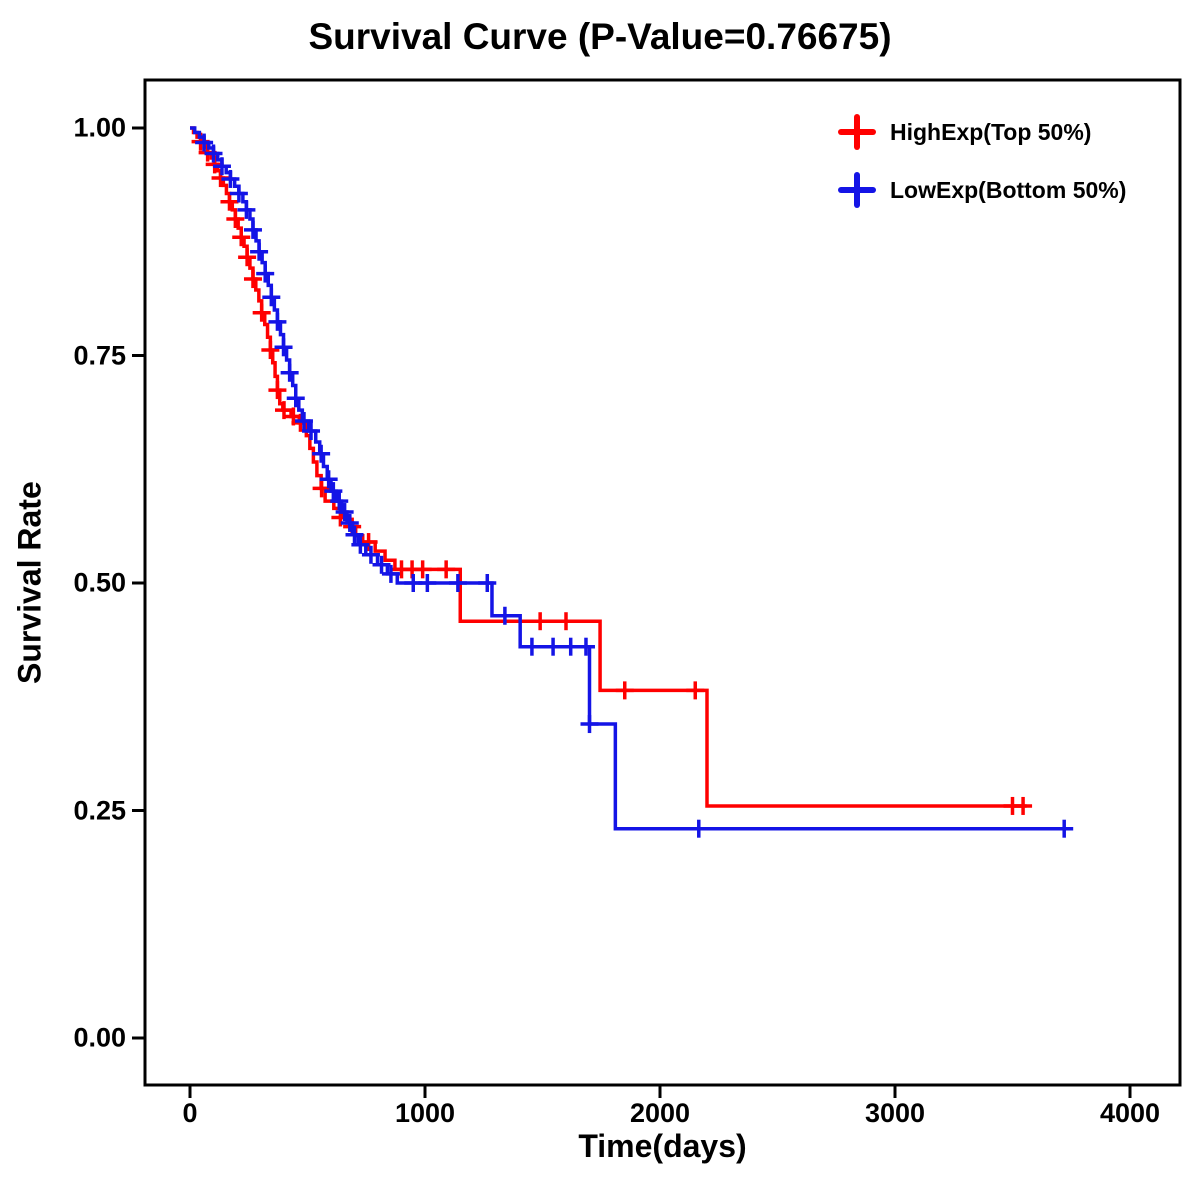  What do you see at coordinates (600, 36) in the screenshot?
I see `chart-title: Survival Curve (P-Value=0.76675)` at bounding box center [600, 36].